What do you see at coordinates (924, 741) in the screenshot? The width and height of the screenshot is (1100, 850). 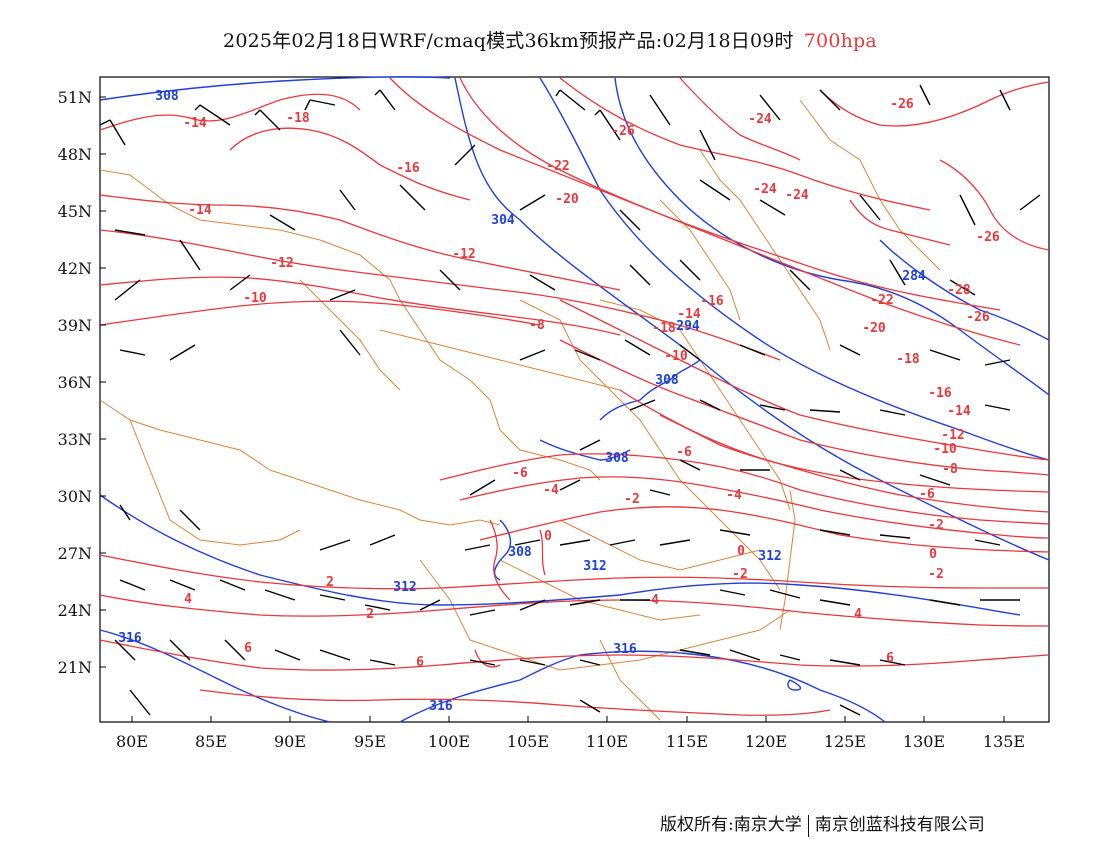 I see `lon-label: 130E` at bounding box center [924, 741].